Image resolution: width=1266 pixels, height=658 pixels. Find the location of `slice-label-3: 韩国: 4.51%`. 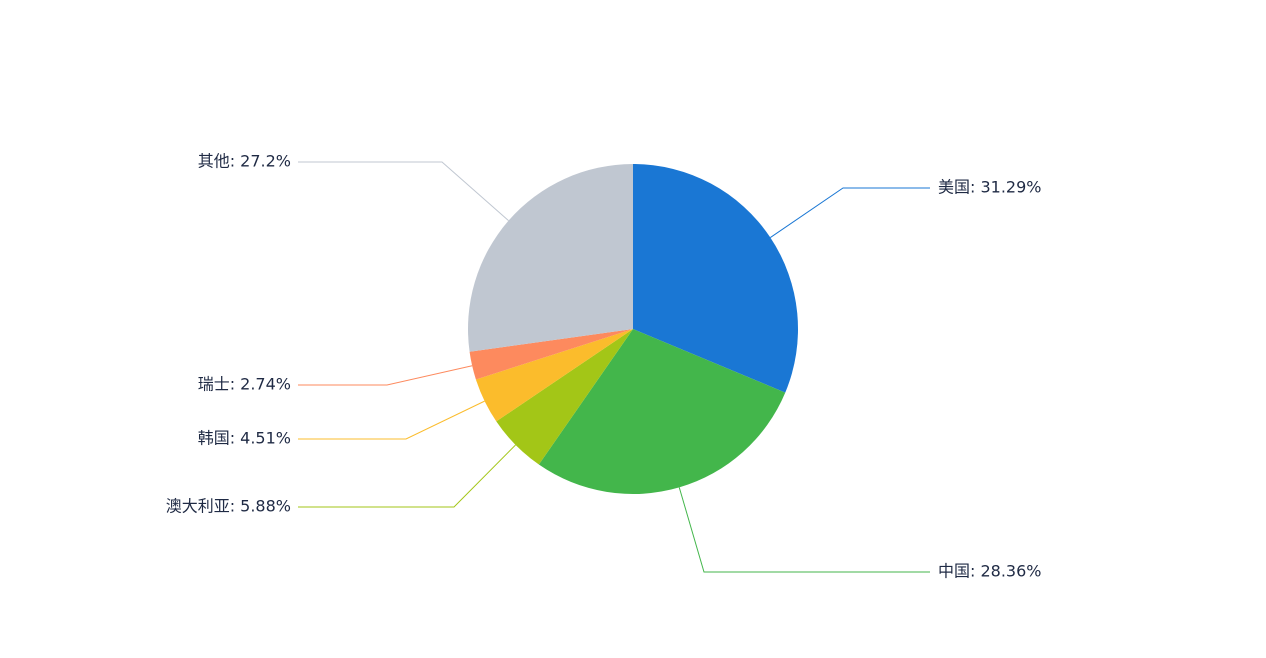

slice-label-3: 韩国: 4.51% is located at coordinates (244, 438).